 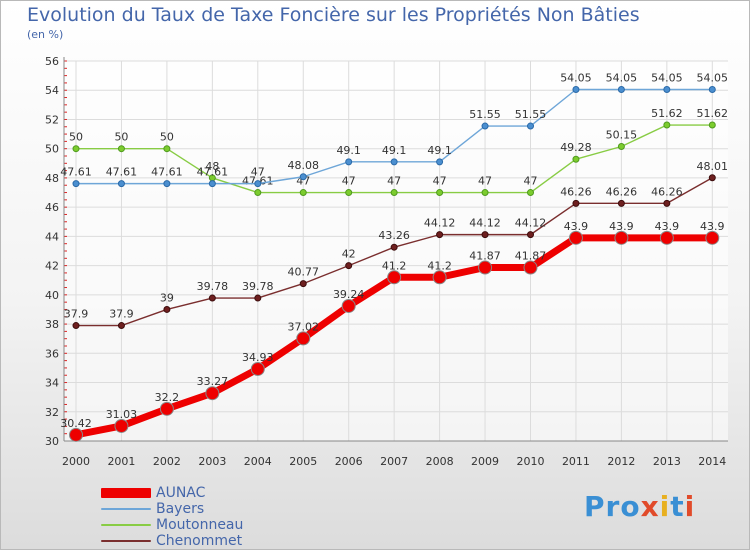 What do you see at coordinates (349, 461) in the screenshot?
I see `x-tick-label: 2006` at bounding box center [349, 461].